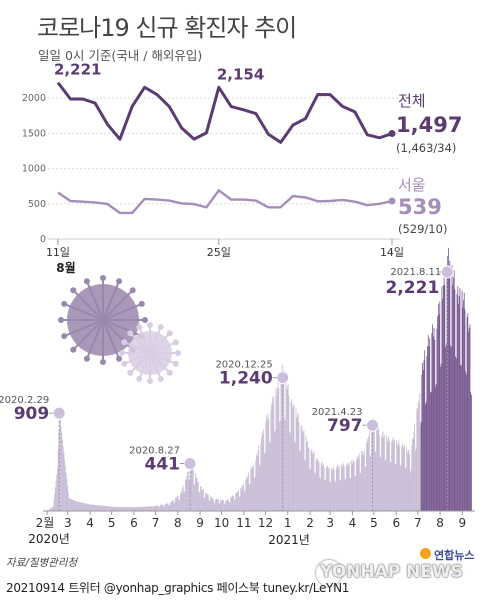 The height and width of the screenshot is (601, 499). What do you see at coordinates (243, 365) in the screenshot?
I see `annotation-date: 2020.12.25` at bounding box center [243, 365].